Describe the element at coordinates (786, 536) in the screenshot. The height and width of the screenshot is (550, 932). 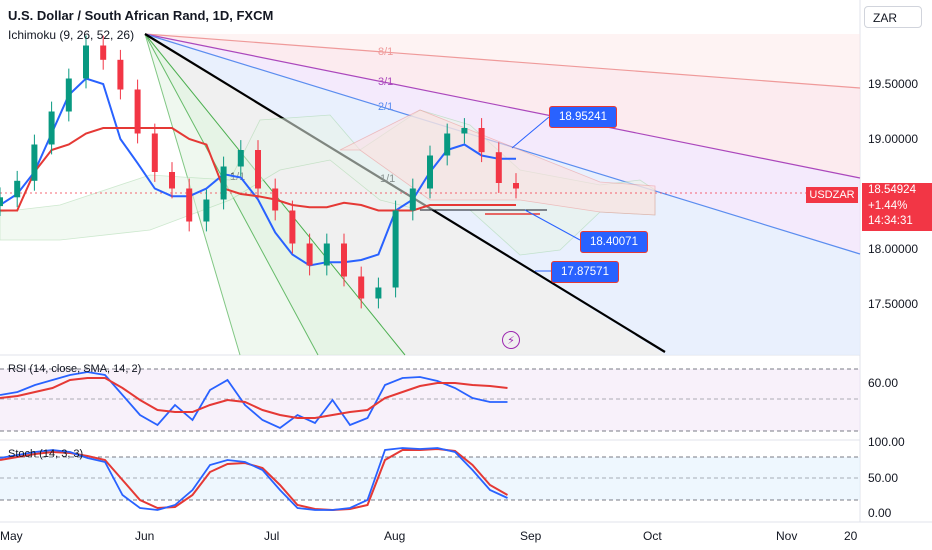
I see `time-axis-tick: Nov` at that location.